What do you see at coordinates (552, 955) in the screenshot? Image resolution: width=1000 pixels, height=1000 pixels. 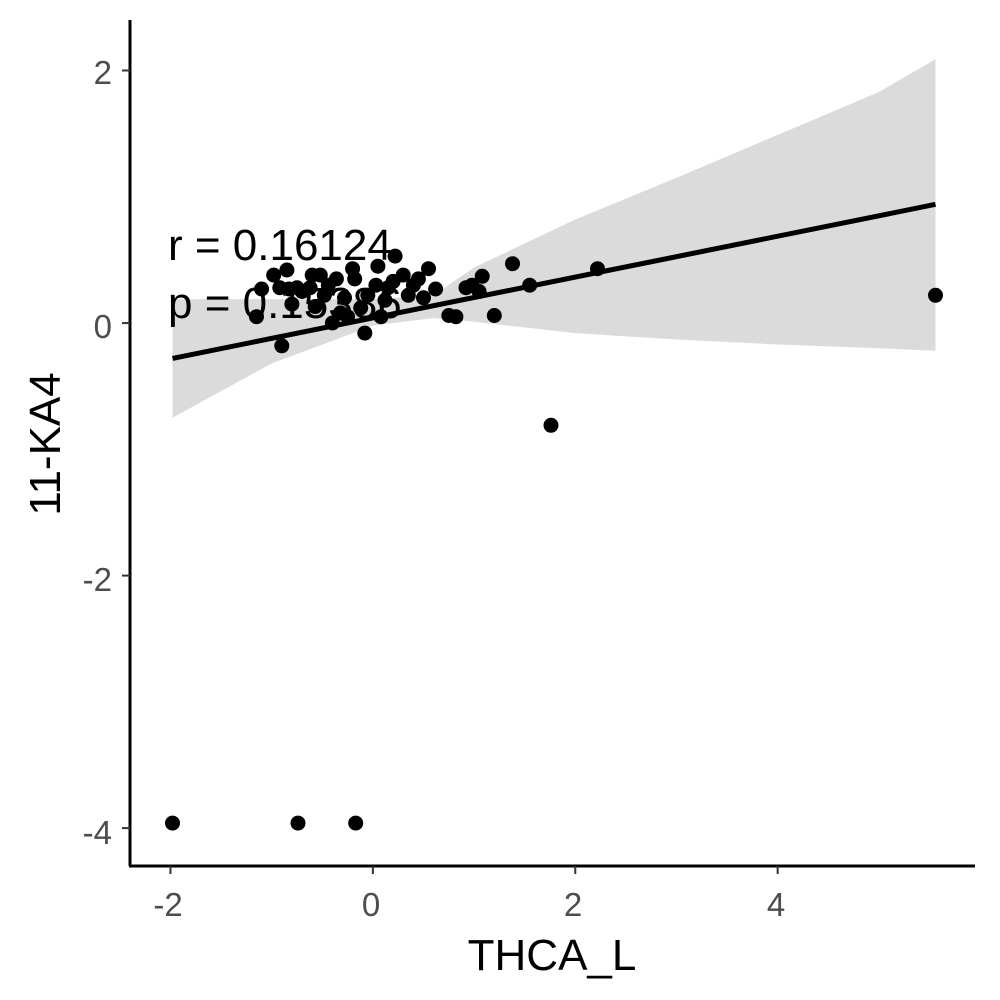 I see `x-axis-title: THCA_L` at bounding box center [552, 955].